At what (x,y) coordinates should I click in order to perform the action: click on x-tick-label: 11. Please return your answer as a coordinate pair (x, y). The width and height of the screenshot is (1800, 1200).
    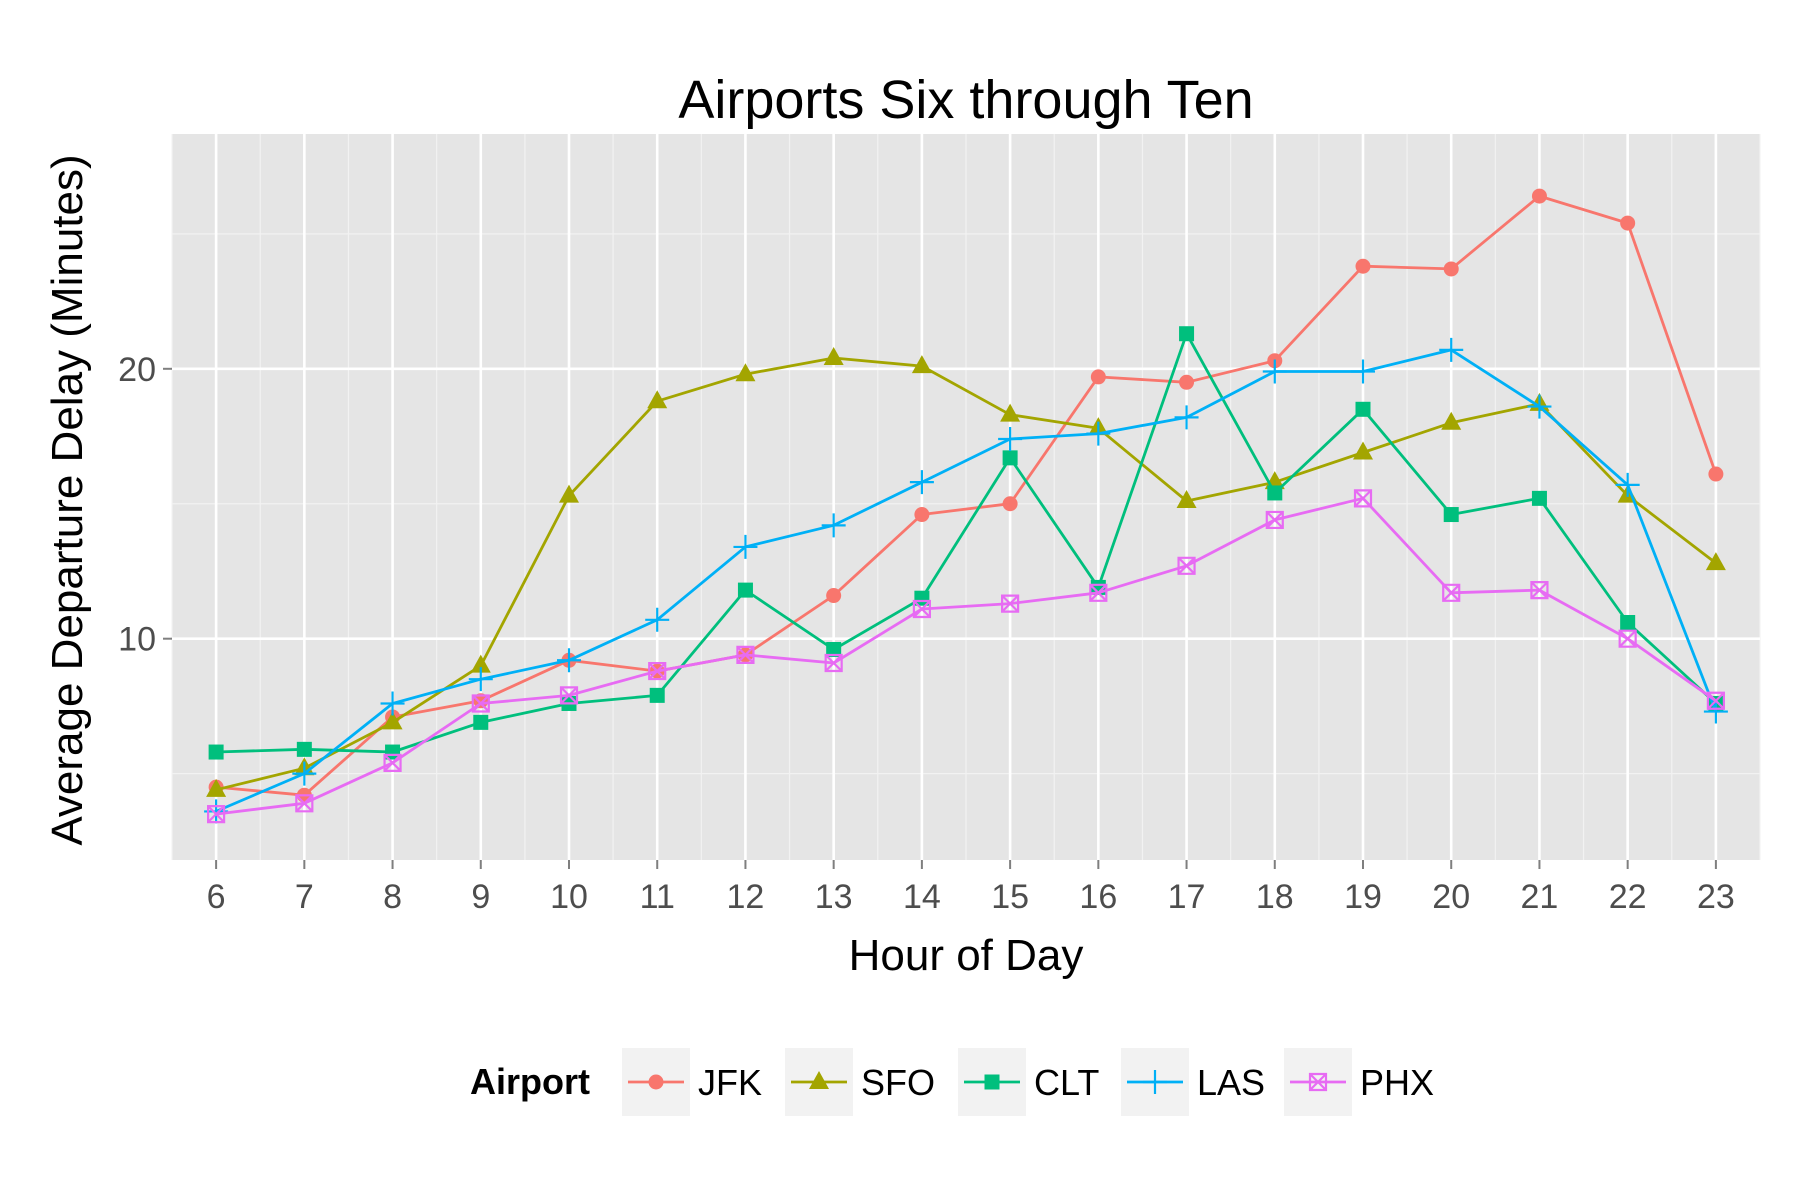
    Looking at the image, I should click on (657, 897).